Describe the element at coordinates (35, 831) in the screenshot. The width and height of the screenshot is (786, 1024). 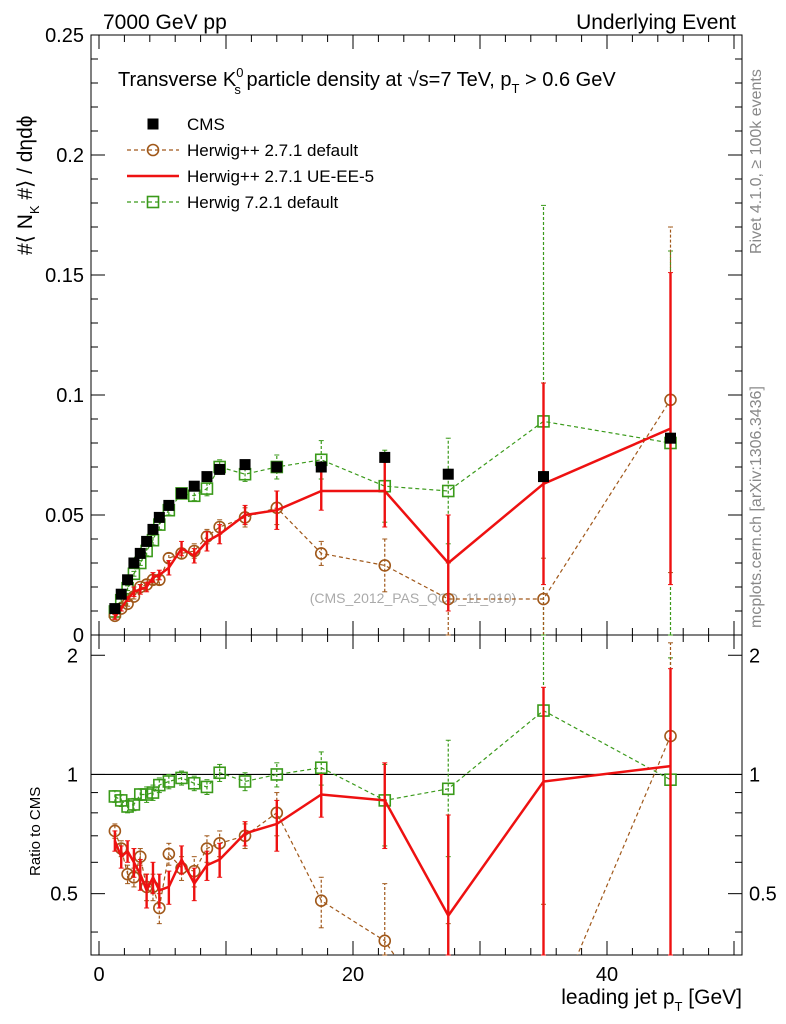
I see `ratio-y-axis-label: Ratio to CMS` at that location.